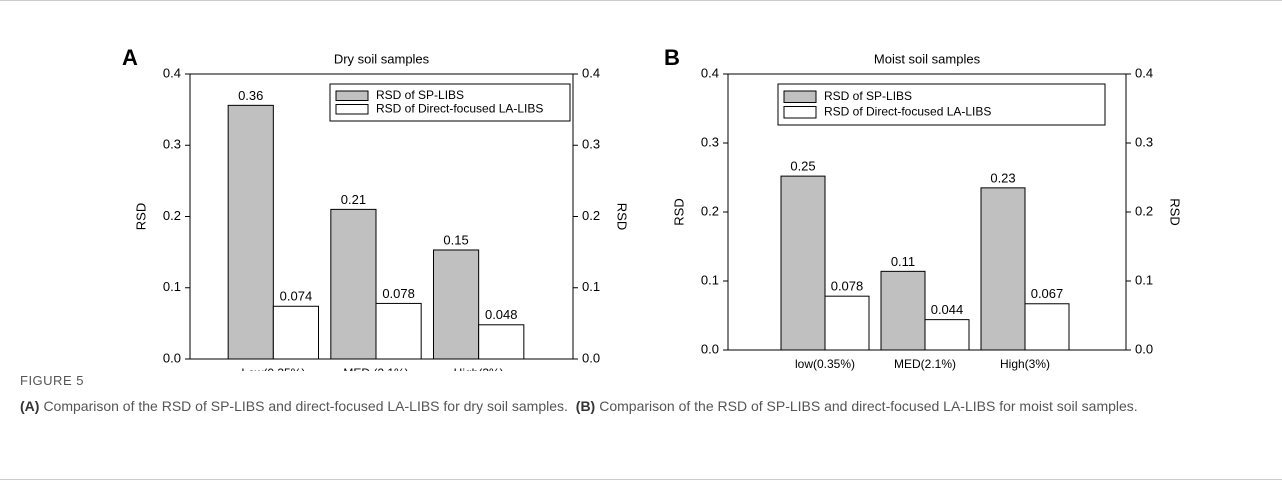 Image resolution: width=1282 pixels, height=500 pixels. Describe the element at coordinates (1047, 293) in the screenshot. I see `value-label: 0.067` at that location.